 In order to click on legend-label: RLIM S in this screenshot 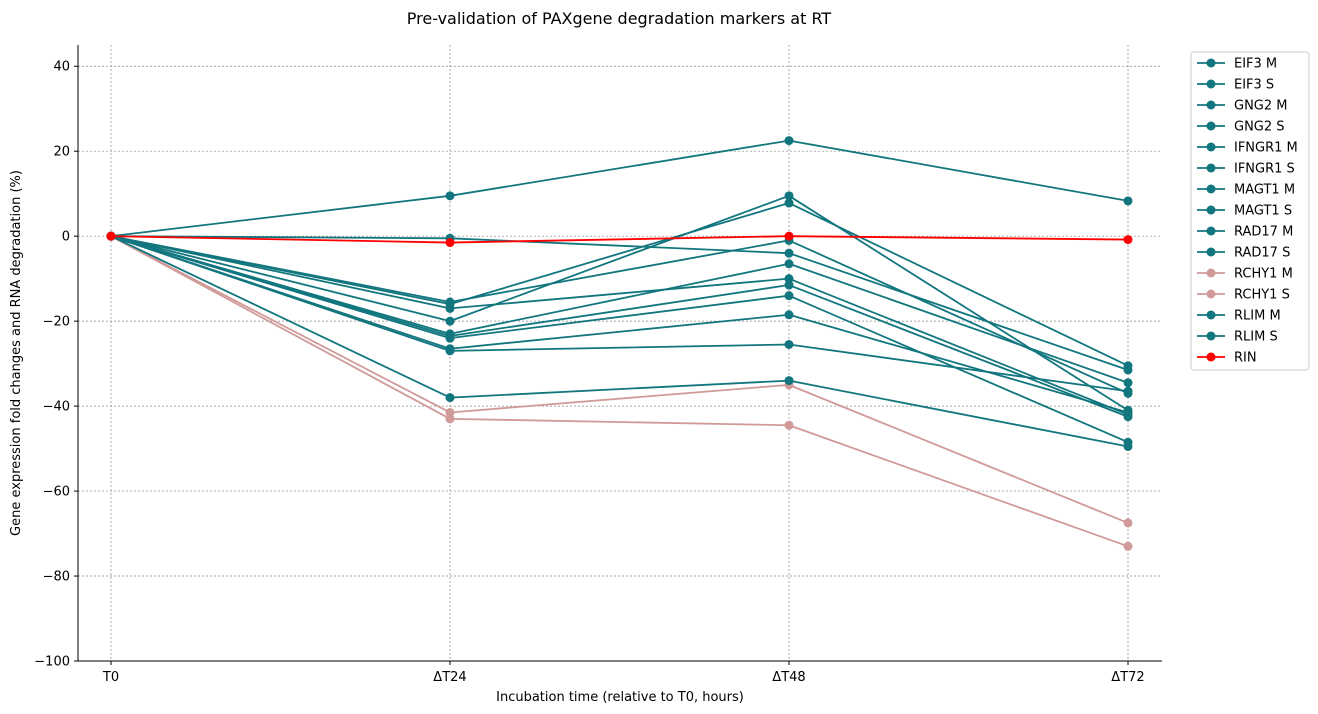, I will do `click(1256, 337)`.